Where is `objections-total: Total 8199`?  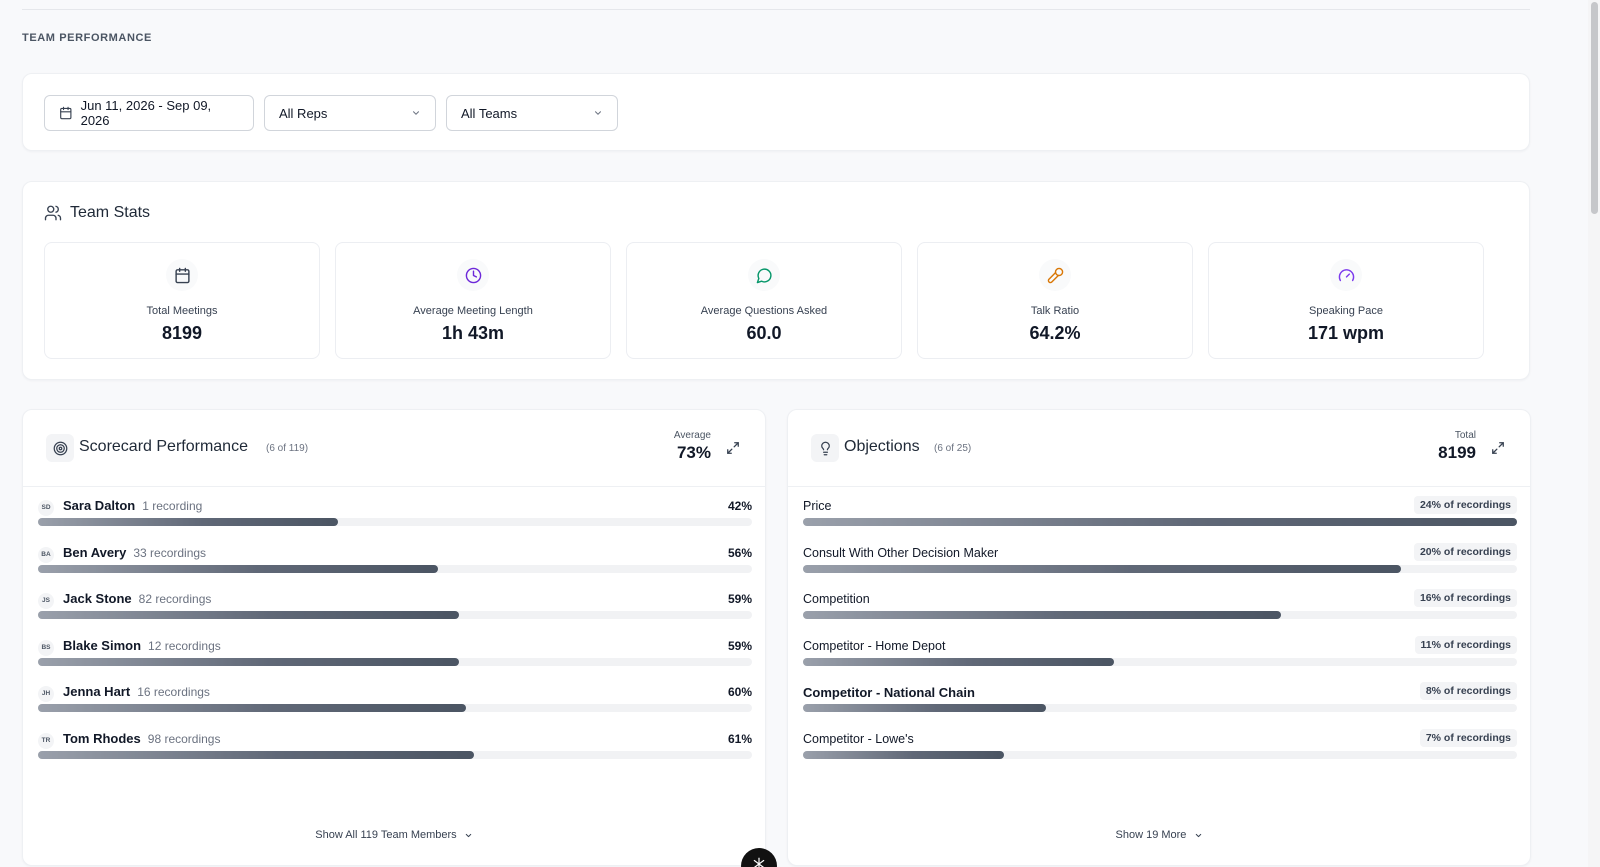
objections-total: Total 8199 is located at coordinates (1457, 446).